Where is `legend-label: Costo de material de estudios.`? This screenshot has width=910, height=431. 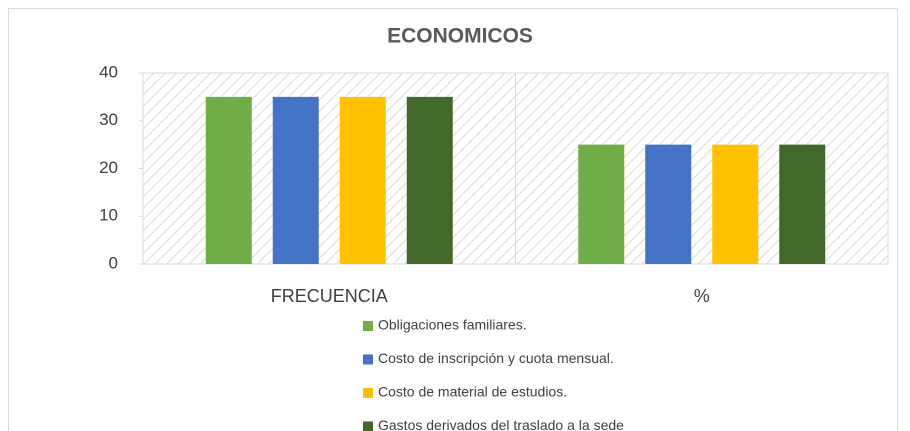 legend-label: Costo de material de estudios. is located at coordinates (472, 392).